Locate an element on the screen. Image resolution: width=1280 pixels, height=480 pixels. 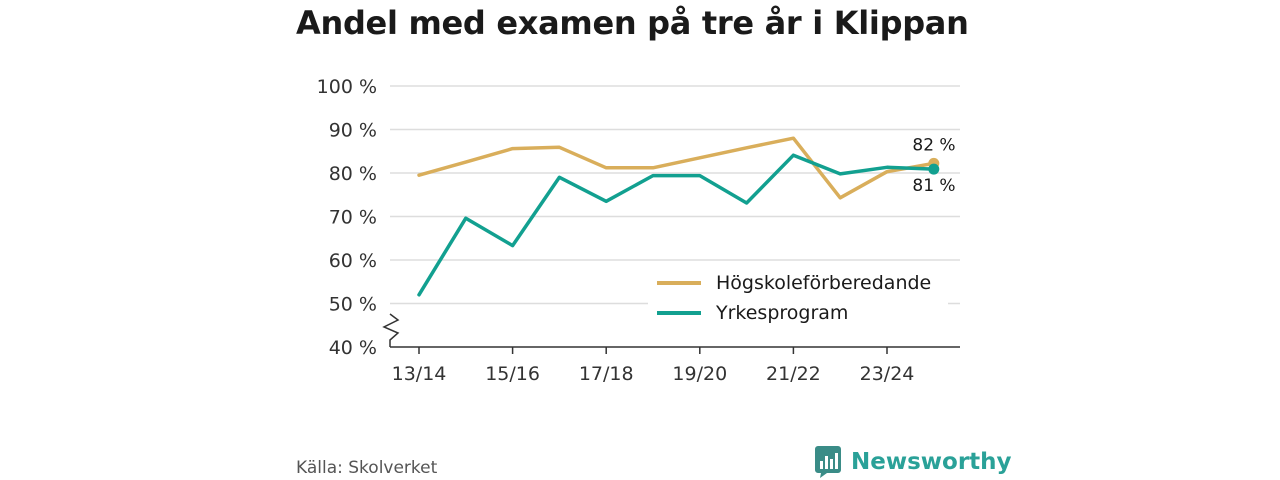
x-tick-label: 15/16 is located at coordinates (512, 374).